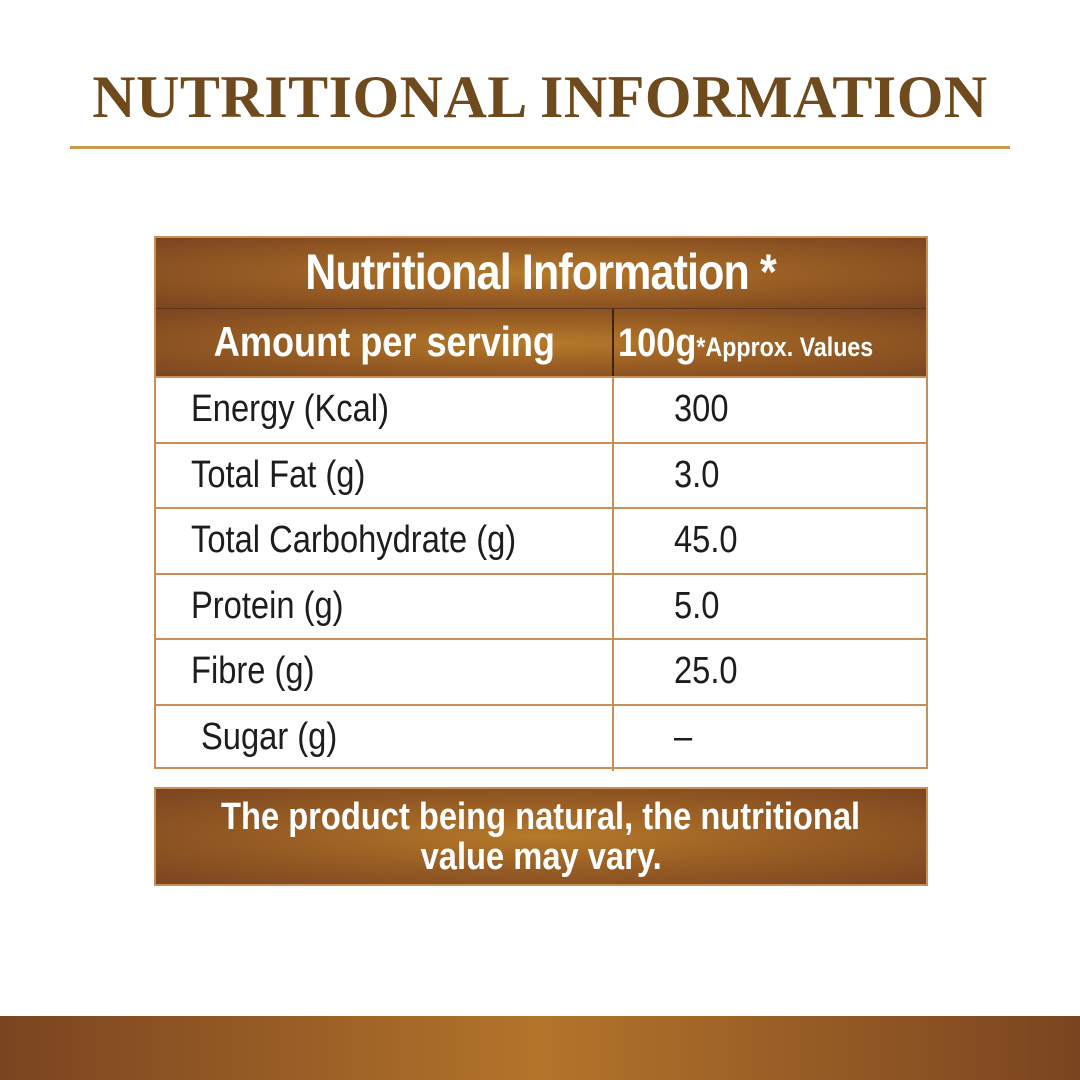  I want to click on nutrient-value: 45.0, so click(706, 540).